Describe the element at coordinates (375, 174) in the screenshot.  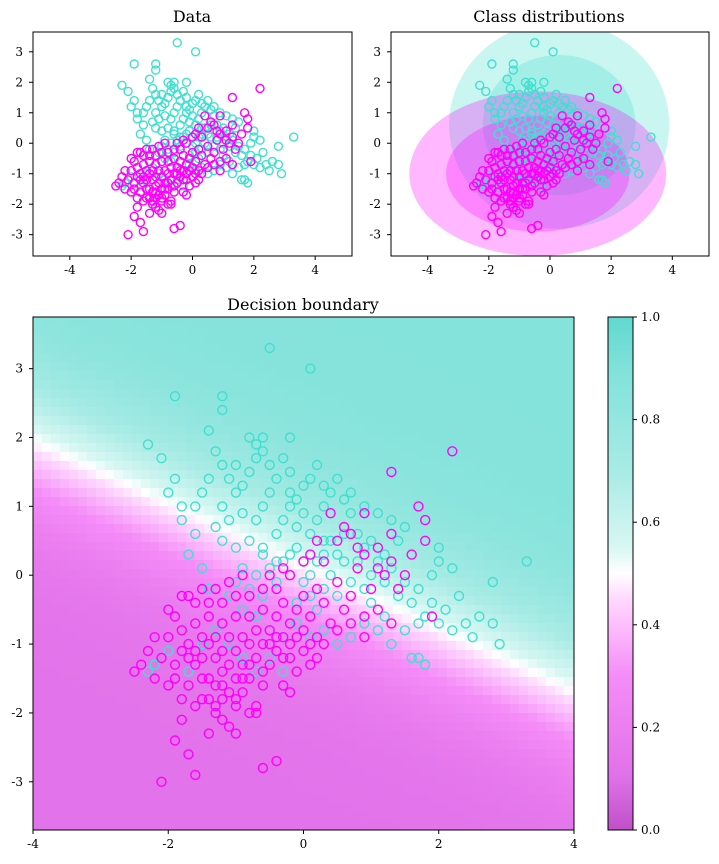
I see `y-tick-label: -1` at that location.